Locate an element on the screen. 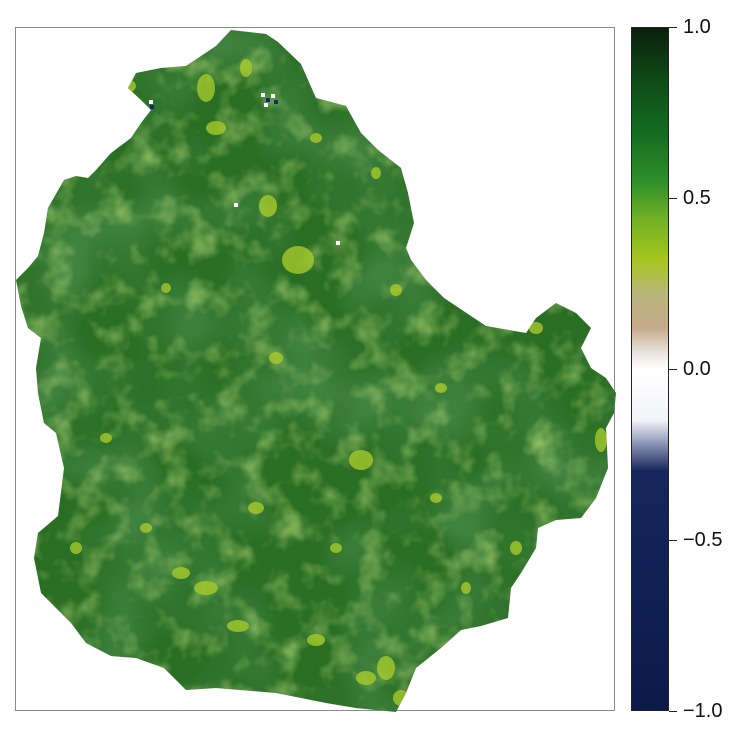 The width and height of the screenshot is (742, 742). colorbar-tick-label: 0.0 is located at coordinates (697, 369).